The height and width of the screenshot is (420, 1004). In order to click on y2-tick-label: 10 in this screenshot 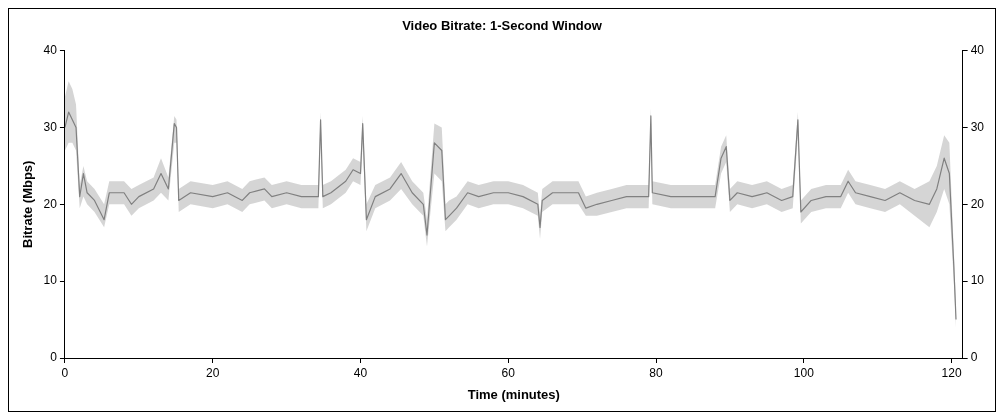, I will do `click(977, 280)`.